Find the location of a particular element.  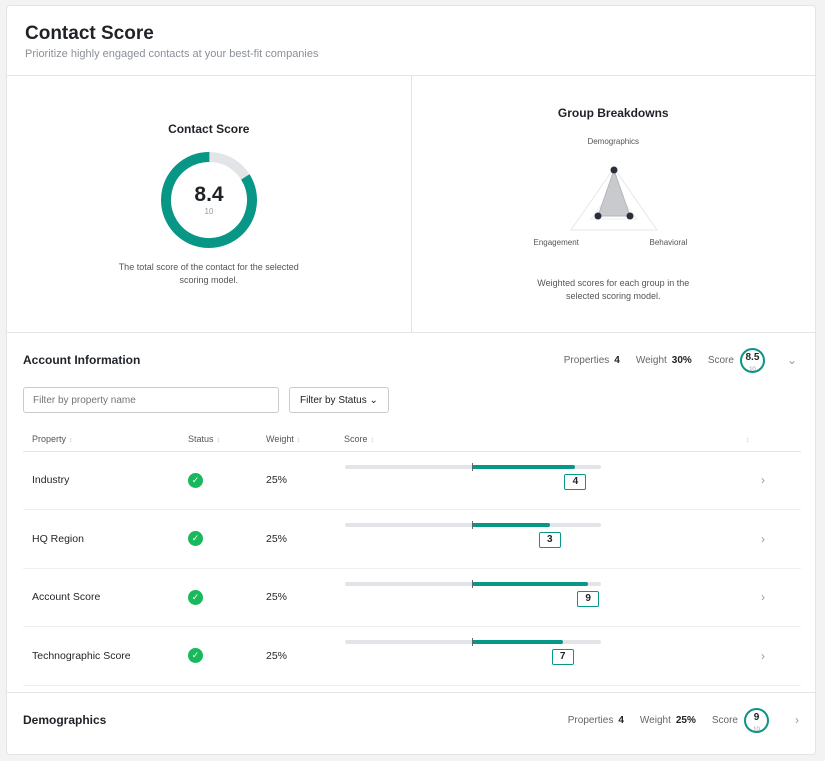

chevron-down-icon: ⌄ is located at coordinates (791, 360).